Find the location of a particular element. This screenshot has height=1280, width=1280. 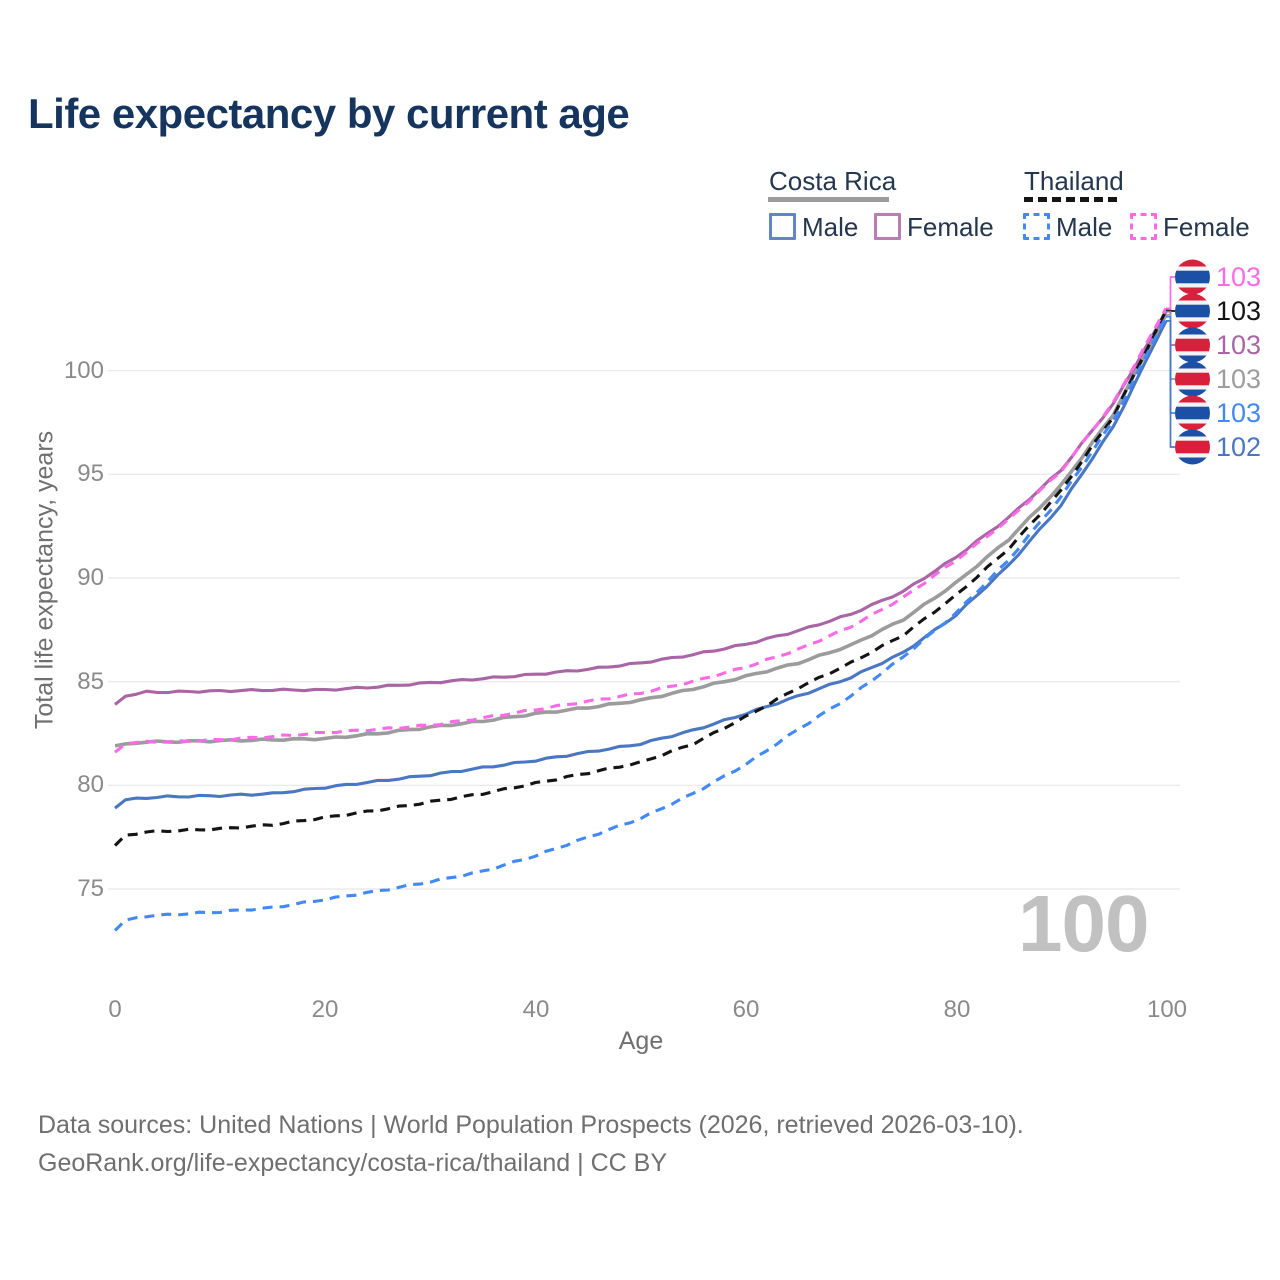

legend-item-thailand-female: Female is located at coordinates (1190, 227).